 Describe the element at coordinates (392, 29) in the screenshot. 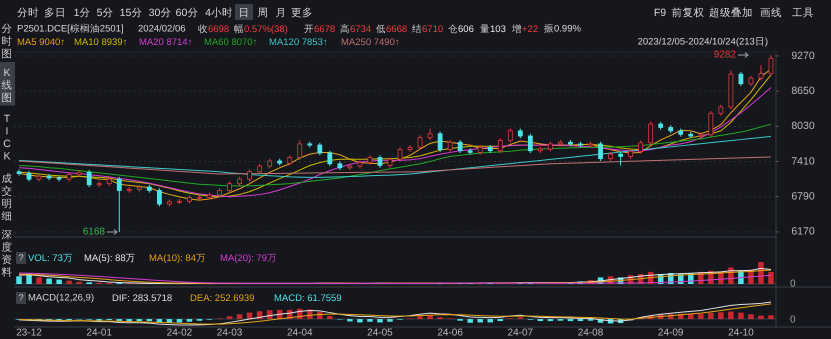

I see `text: 低6668` at that location.